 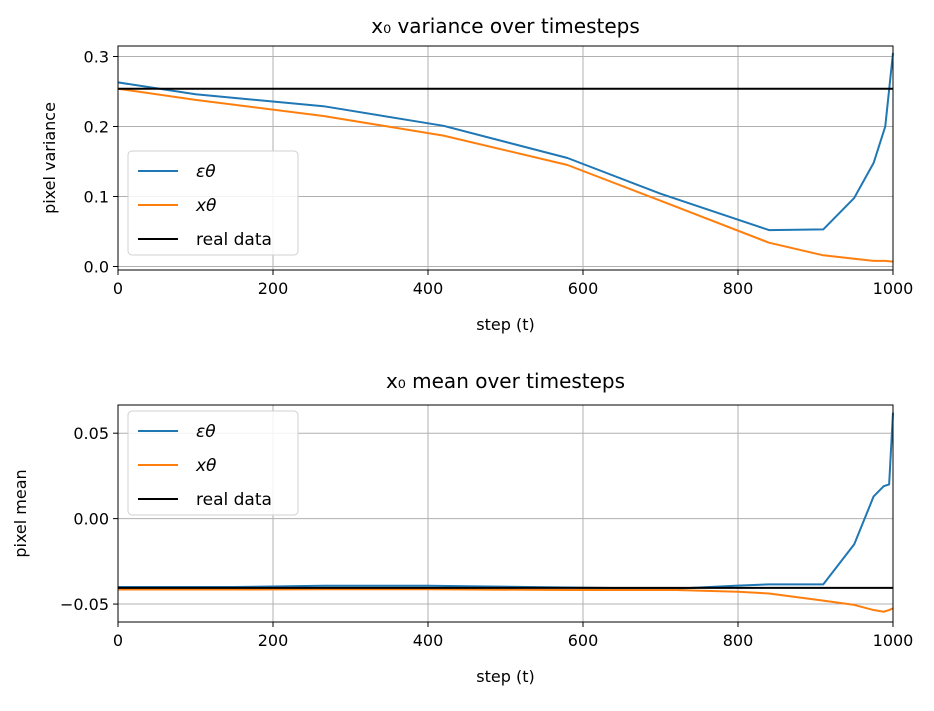 What do you see at coordinates (49, 158) in the screenshot?
I see `y-axis-label: pixel variance` at bounding box center [49, 158].